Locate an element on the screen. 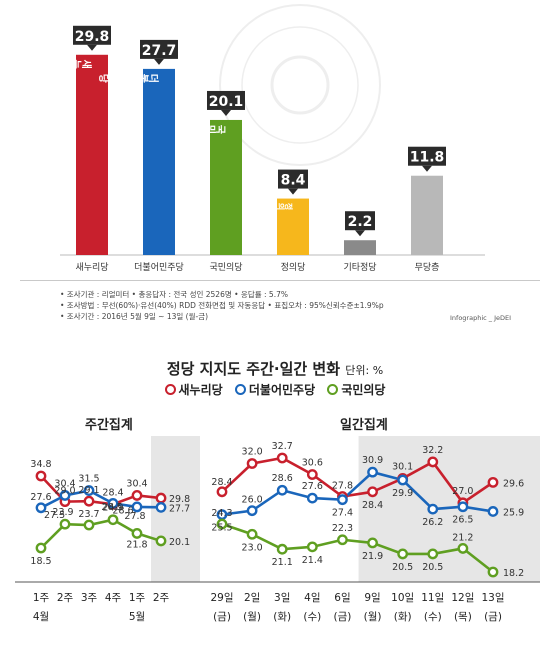 The height and width of the screenshot is (646, 550). daily-svg-tick-label-3: 4일 is located at coordinates (312, 597).